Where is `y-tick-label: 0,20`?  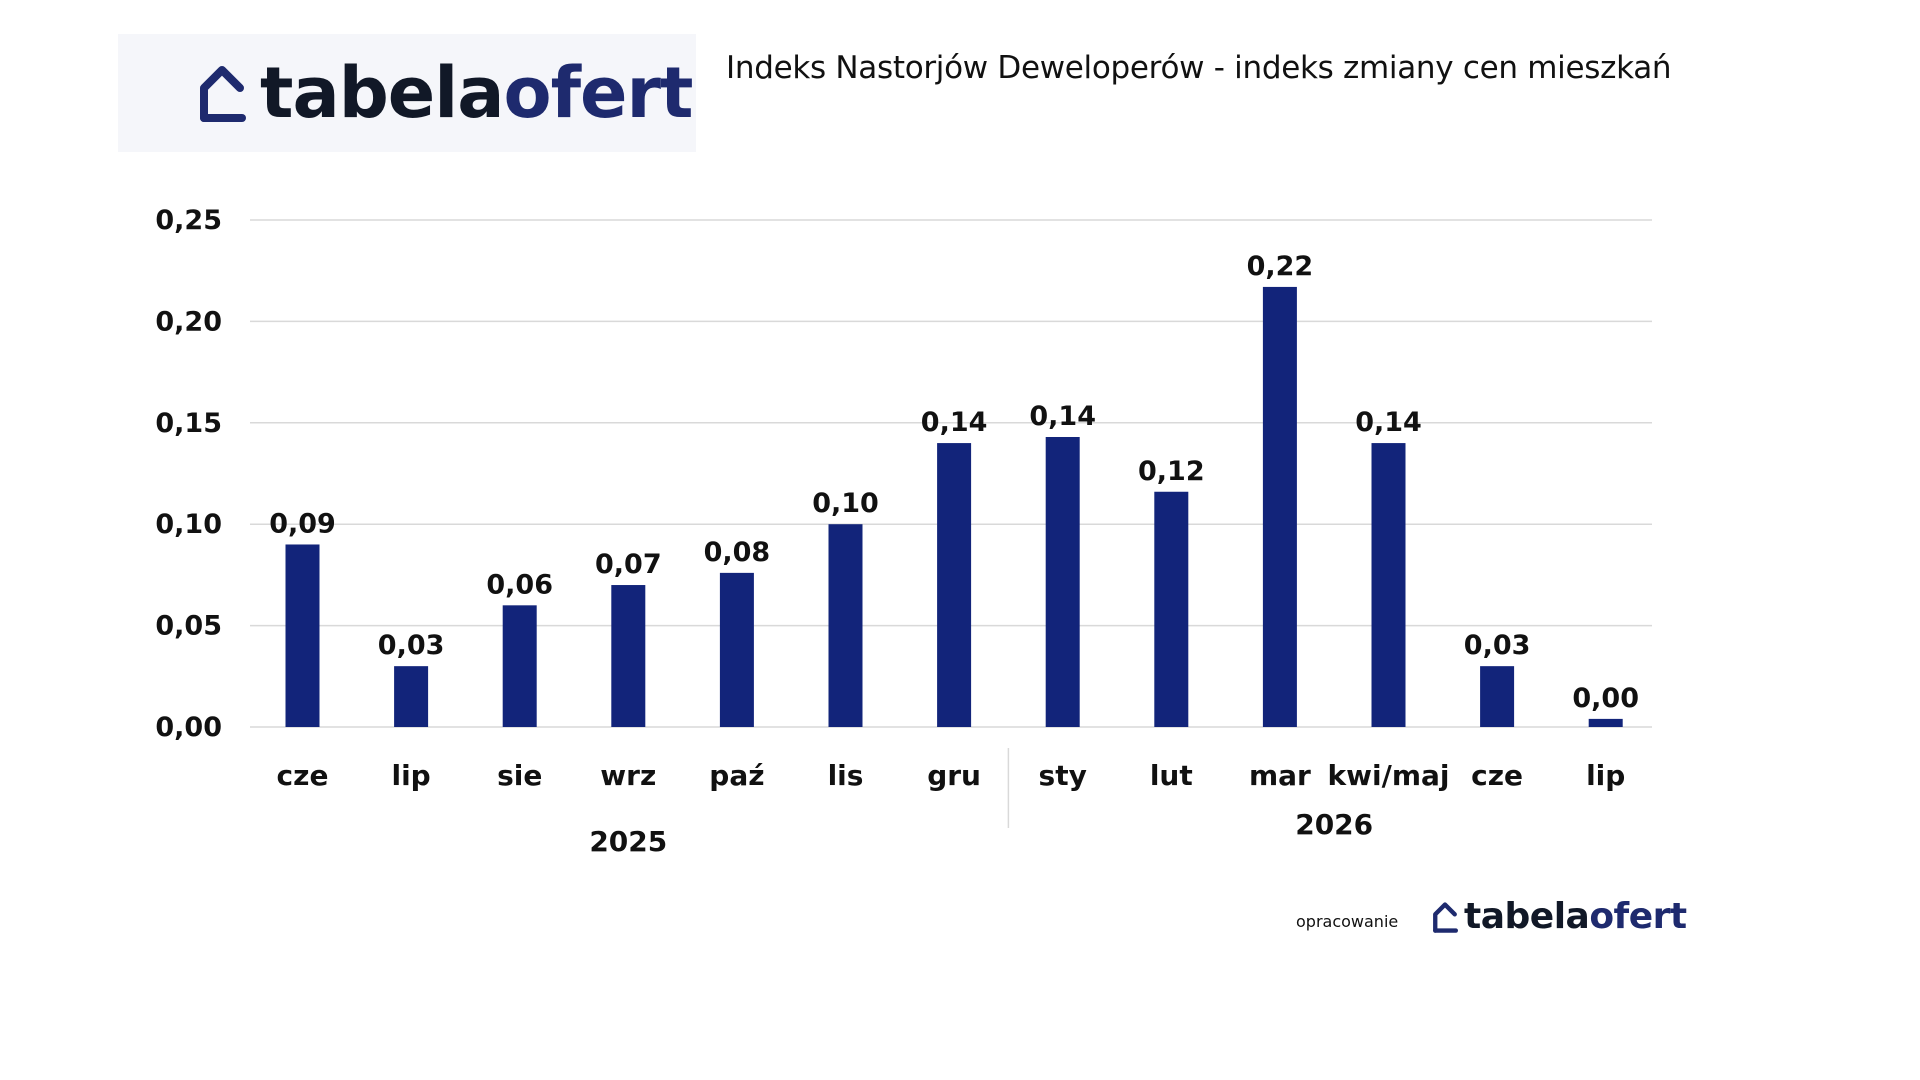 y-tick-label: 0,20 is located at coordinates (188, 321).